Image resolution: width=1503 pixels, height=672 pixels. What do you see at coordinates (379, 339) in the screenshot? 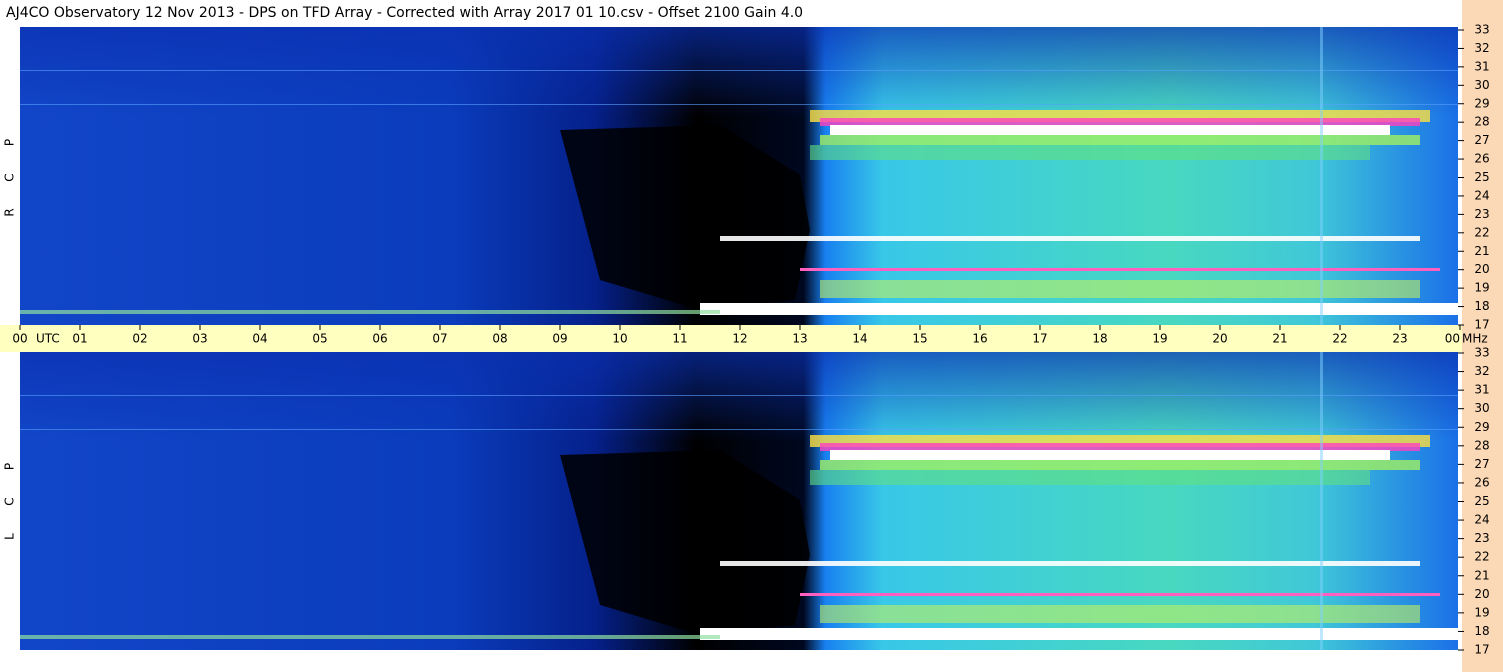
I see `time-label: 06` at bounding box center [379, 339].